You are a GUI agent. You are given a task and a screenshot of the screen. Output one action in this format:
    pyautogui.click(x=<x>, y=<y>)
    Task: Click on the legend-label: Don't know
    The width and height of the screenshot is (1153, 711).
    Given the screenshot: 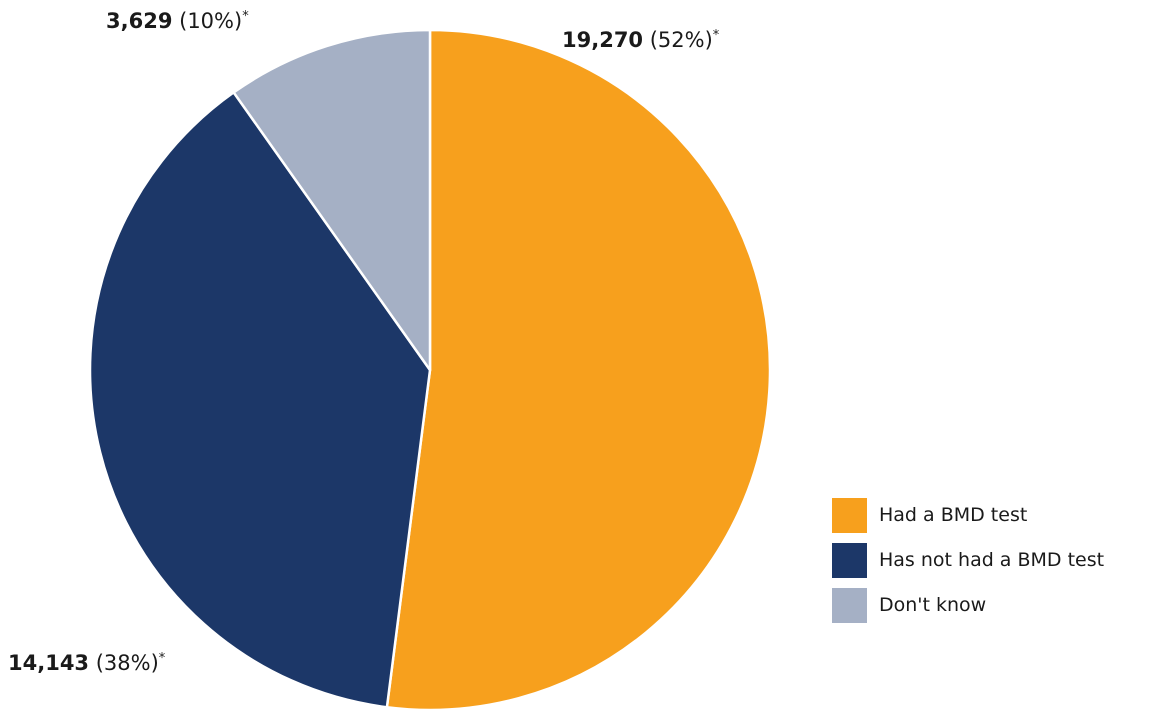 What is the action you would take?
    pyautogui.click(x=933, y=605)
    